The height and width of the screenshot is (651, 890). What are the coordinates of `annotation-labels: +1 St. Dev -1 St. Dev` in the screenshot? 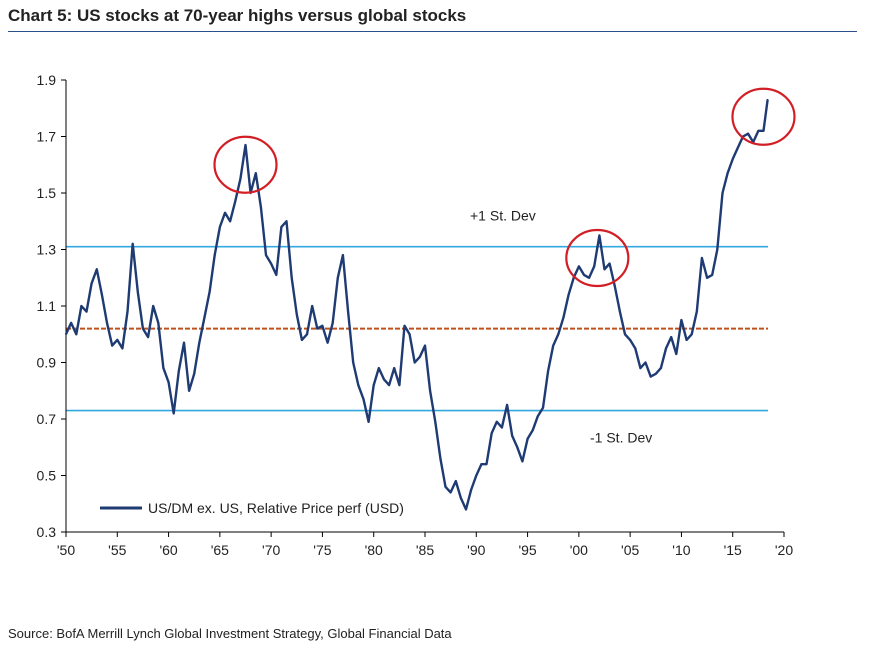 It's located at (561, 327).